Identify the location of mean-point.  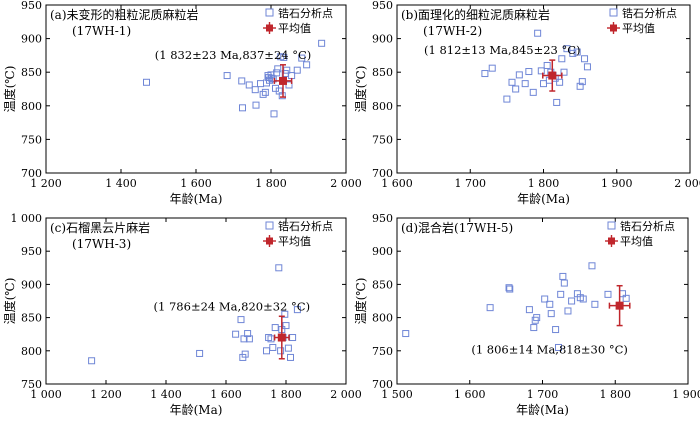
(619, 305).